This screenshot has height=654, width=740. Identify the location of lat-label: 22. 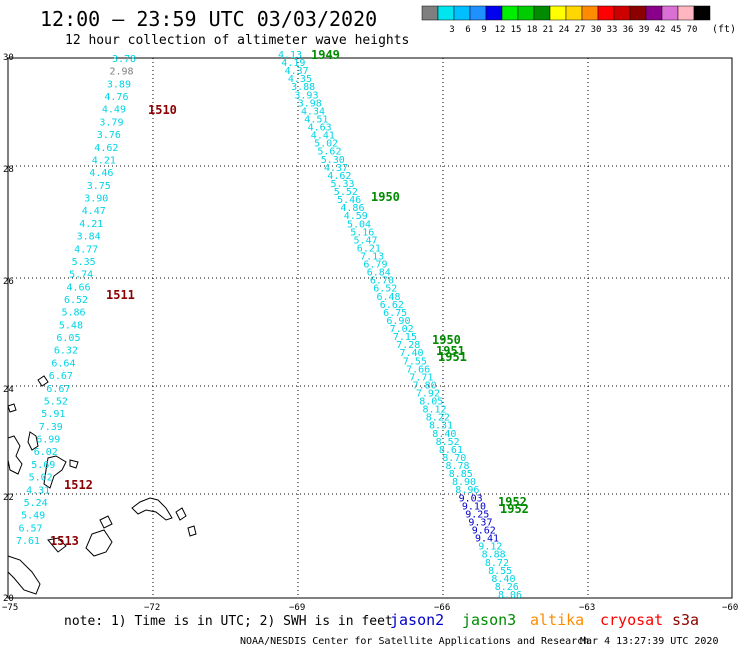
(8, 498).